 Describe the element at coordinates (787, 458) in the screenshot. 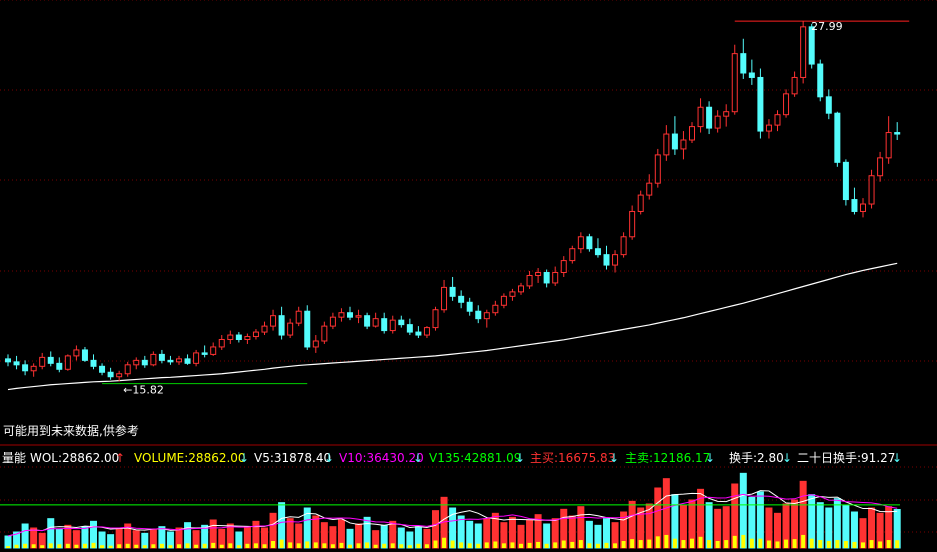

I see `turnover-arrow-down-icon: ↓` at that location.